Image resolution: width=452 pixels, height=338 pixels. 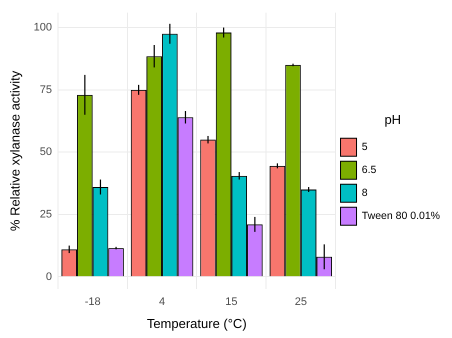 I want to click on y-tick-label: 75, so click(x=46, y=90).